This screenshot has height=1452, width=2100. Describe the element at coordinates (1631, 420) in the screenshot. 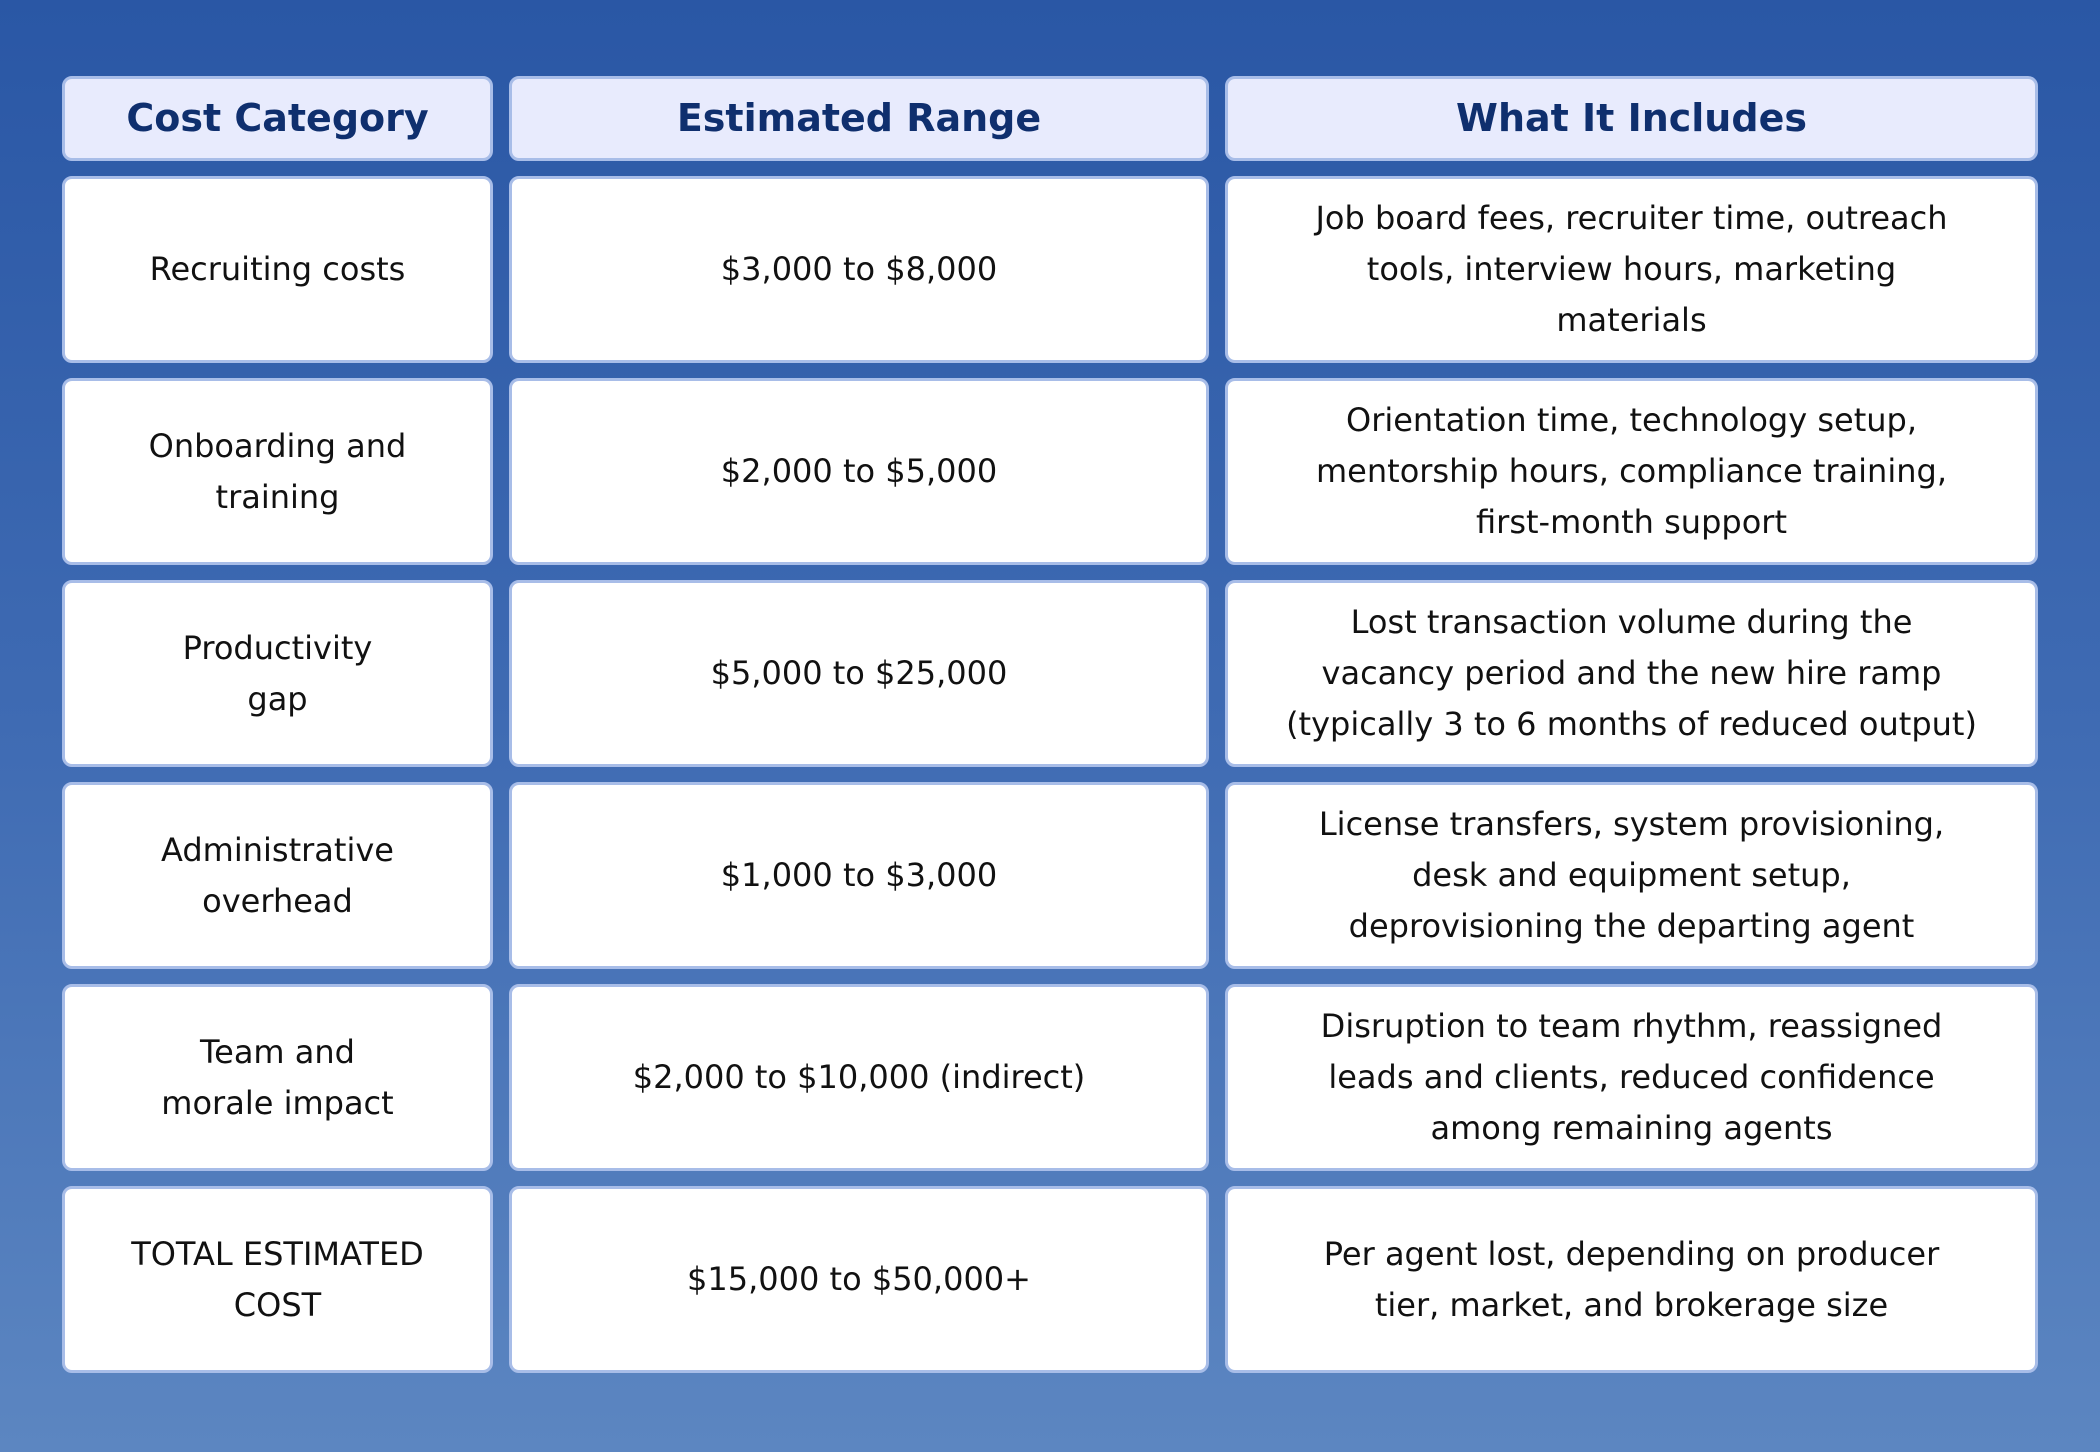

I see `cell-line: Orientation time, technology setup,` at that location.